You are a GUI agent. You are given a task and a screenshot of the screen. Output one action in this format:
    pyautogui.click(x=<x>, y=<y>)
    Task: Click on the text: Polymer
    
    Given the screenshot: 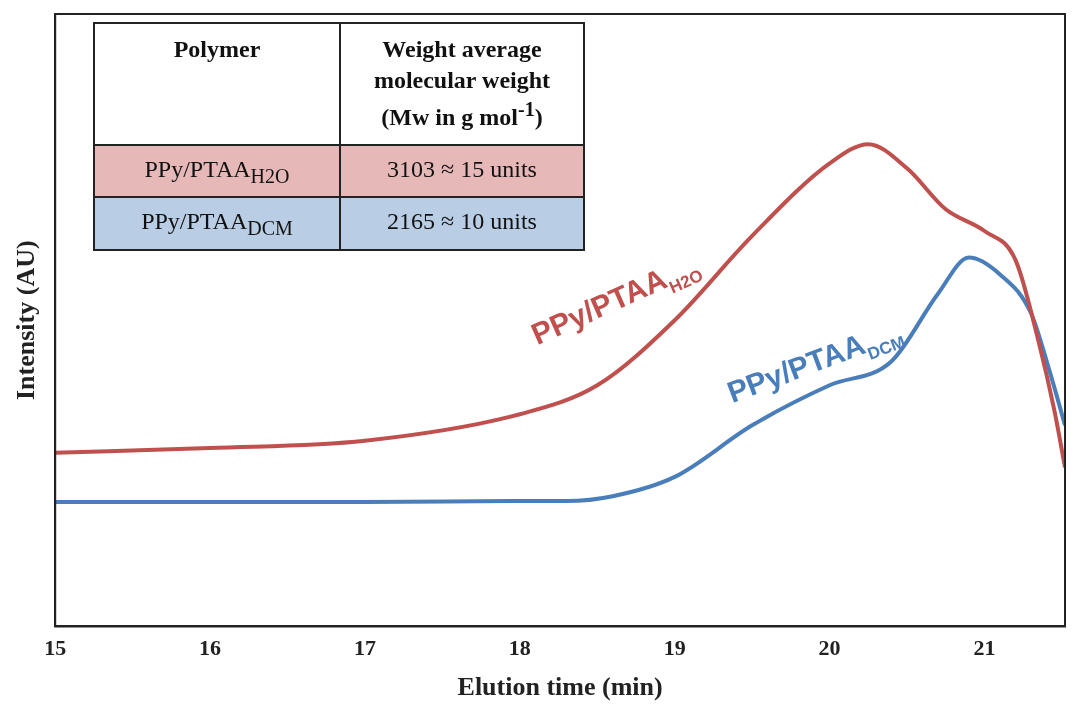 What is the action you would take?
    pyautogui.click(x=217, y=49)
    